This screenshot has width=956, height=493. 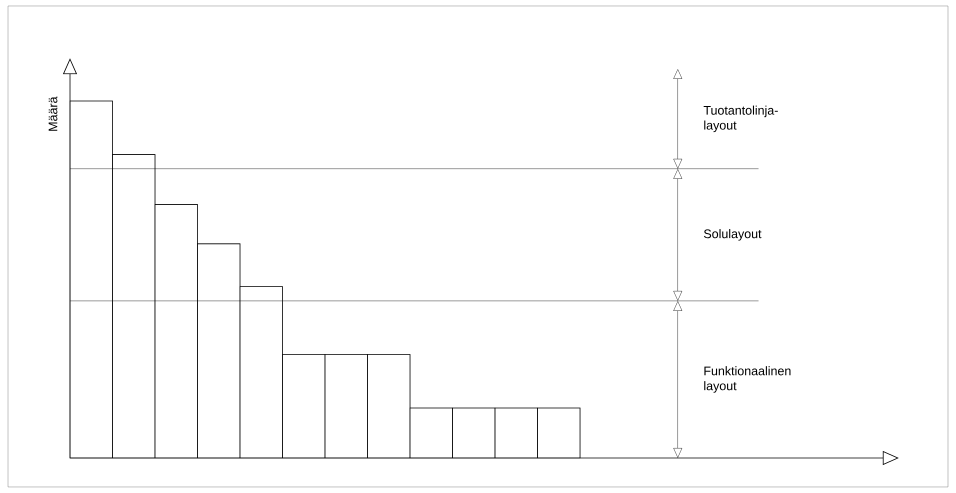 What do you see at coordinates (747, 379) in the screenshot?
I see `text: Funktionaalinen layout` at bounding box center [747, 379].